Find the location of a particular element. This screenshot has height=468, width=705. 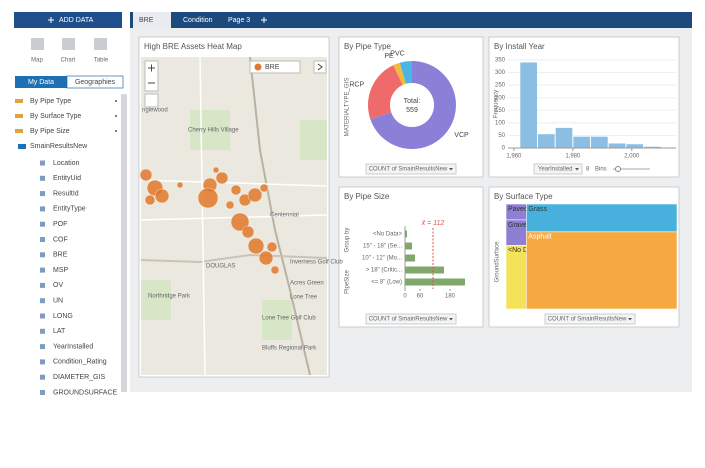

slice-label: PE is located at coordinates (389, 56).